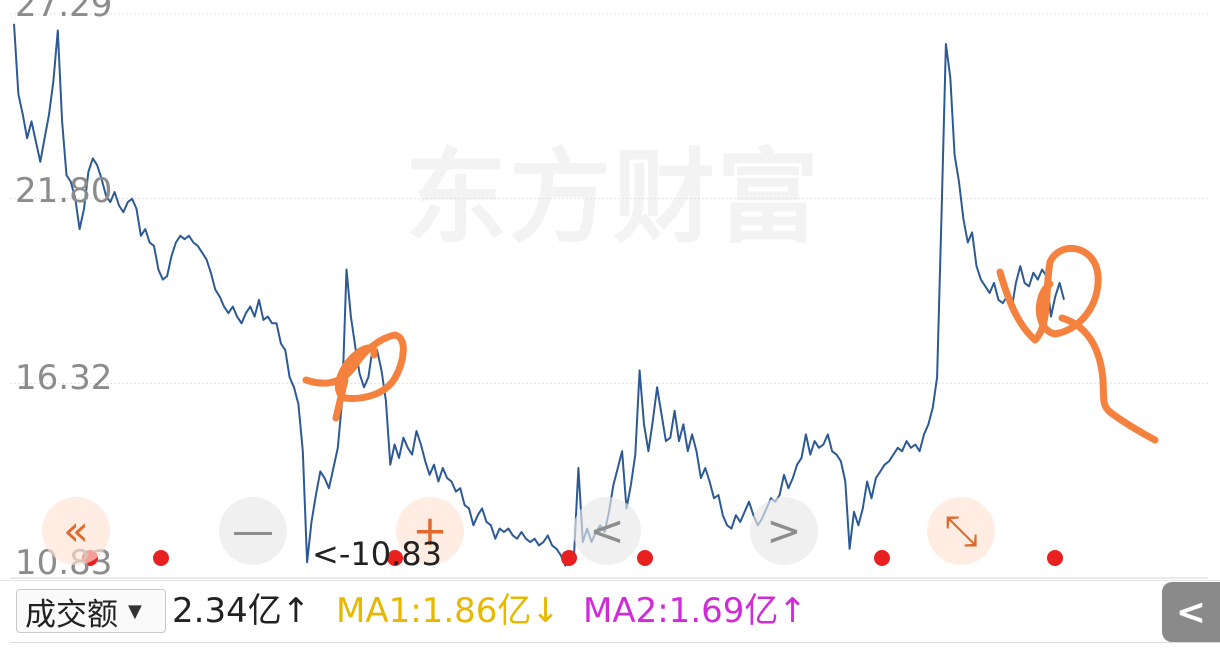 This screenshot has height=656, width=1220. Describe the element at coordinates (448, 611) in the screenshot. I see `ma1-value: MA1:1.86亿↓` at that location.